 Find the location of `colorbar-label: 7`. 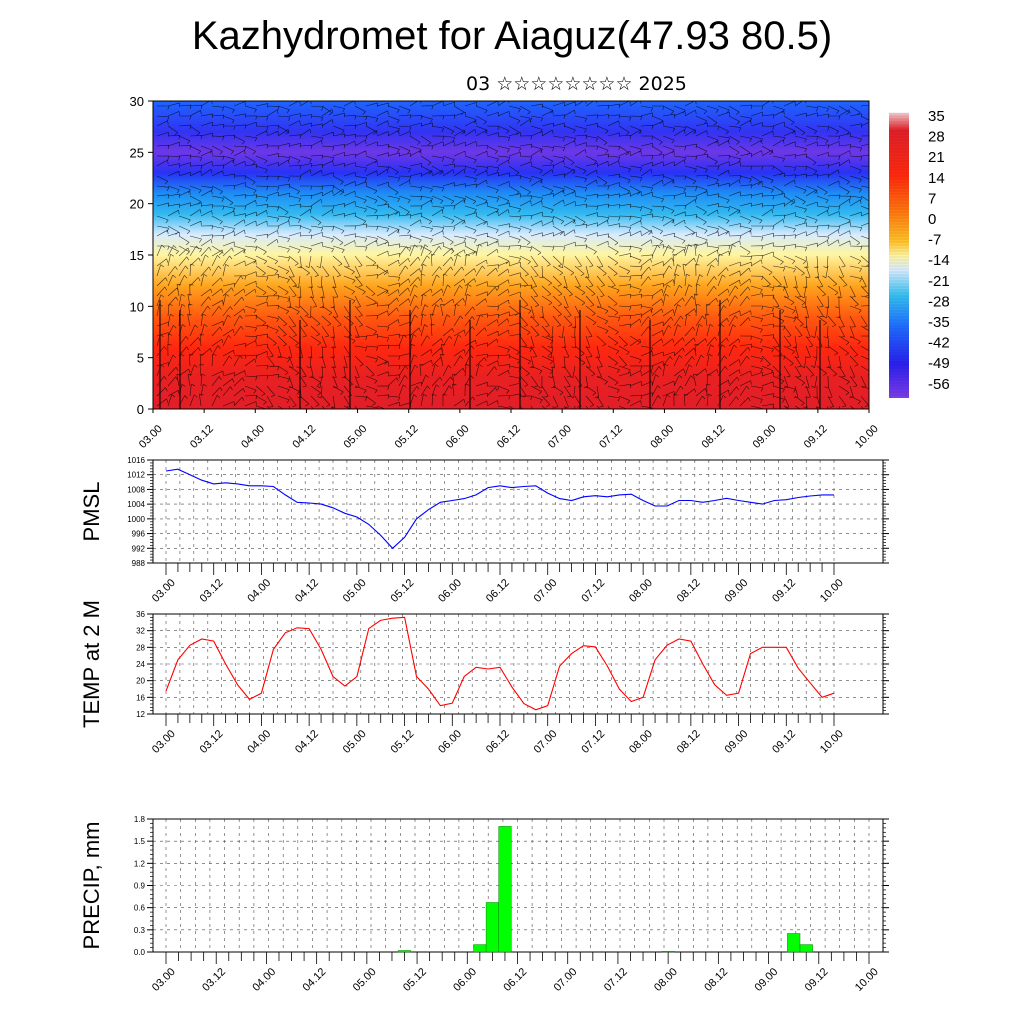

colorbar-label: 7 is located at coordinates (932, 198).